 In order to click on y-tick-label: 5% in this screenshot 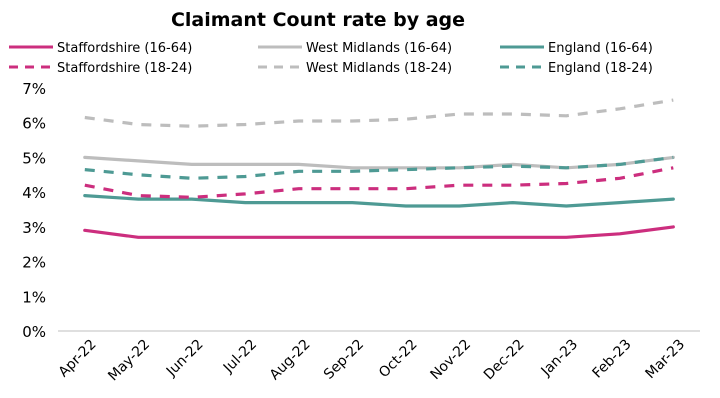, I will do `click(34, 158)`.